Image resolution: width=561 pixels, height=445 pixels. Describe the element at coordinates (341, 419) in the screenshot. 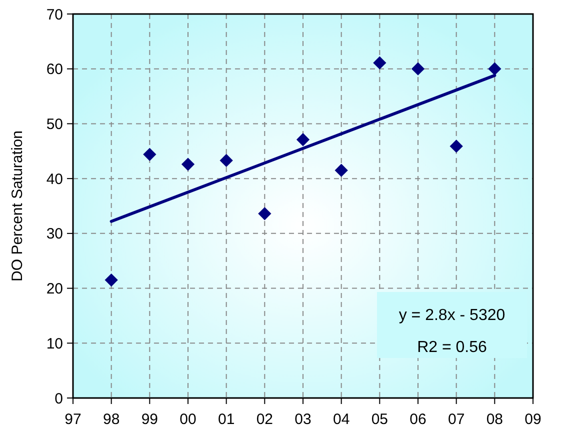

I see `x-tick-label: 04` at that location.